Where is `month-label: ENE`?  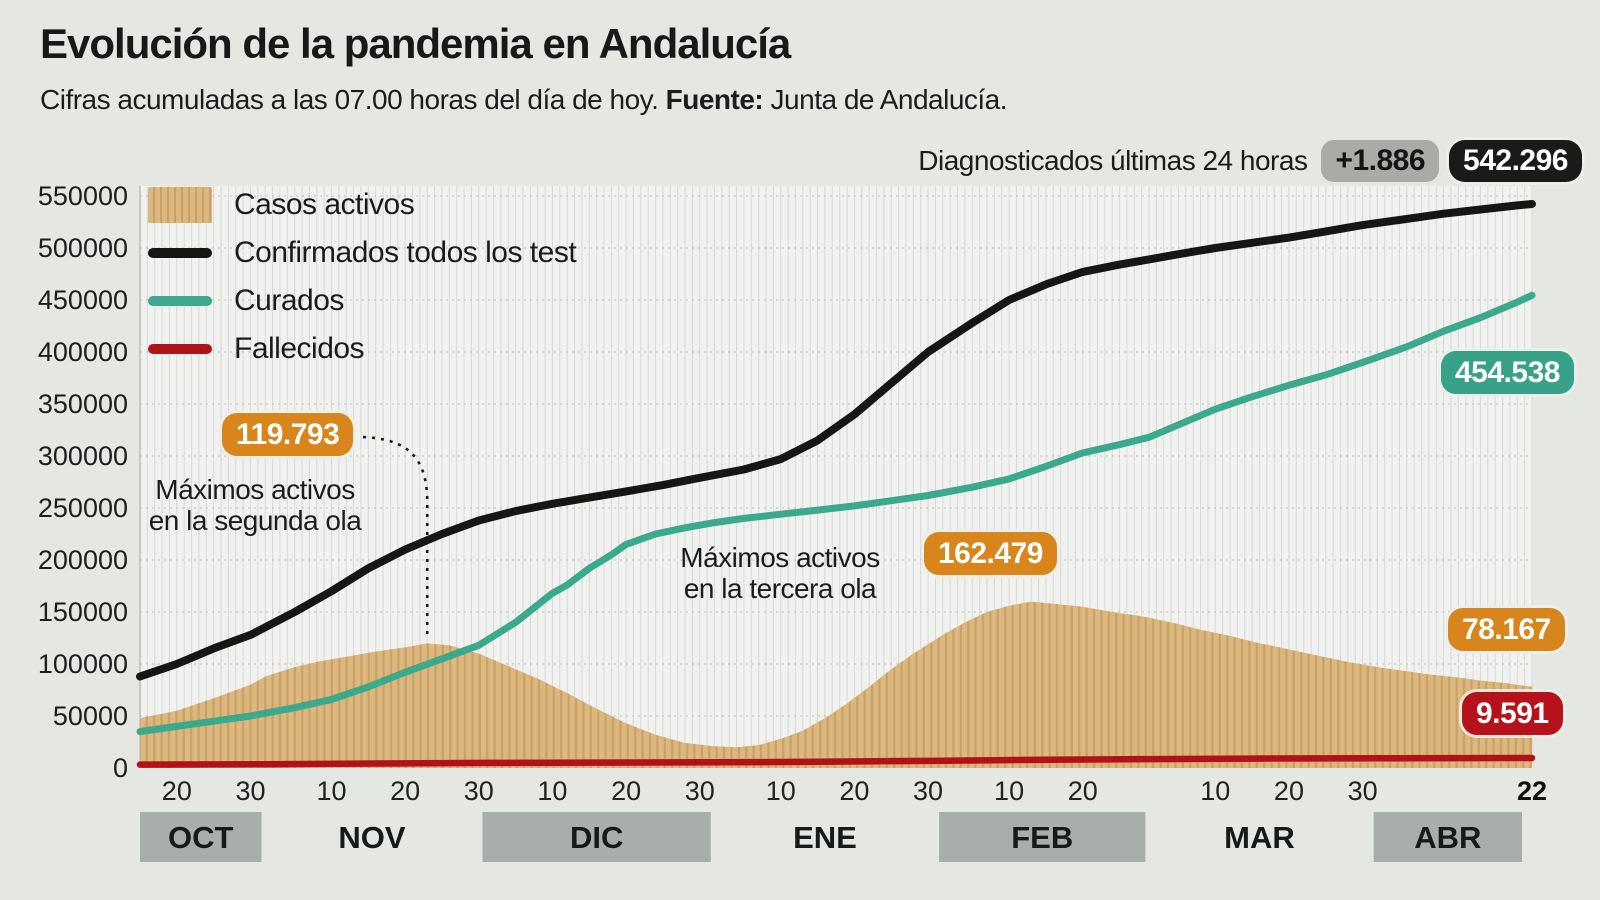
month-label: ENE is located at coordinates (825, 837).